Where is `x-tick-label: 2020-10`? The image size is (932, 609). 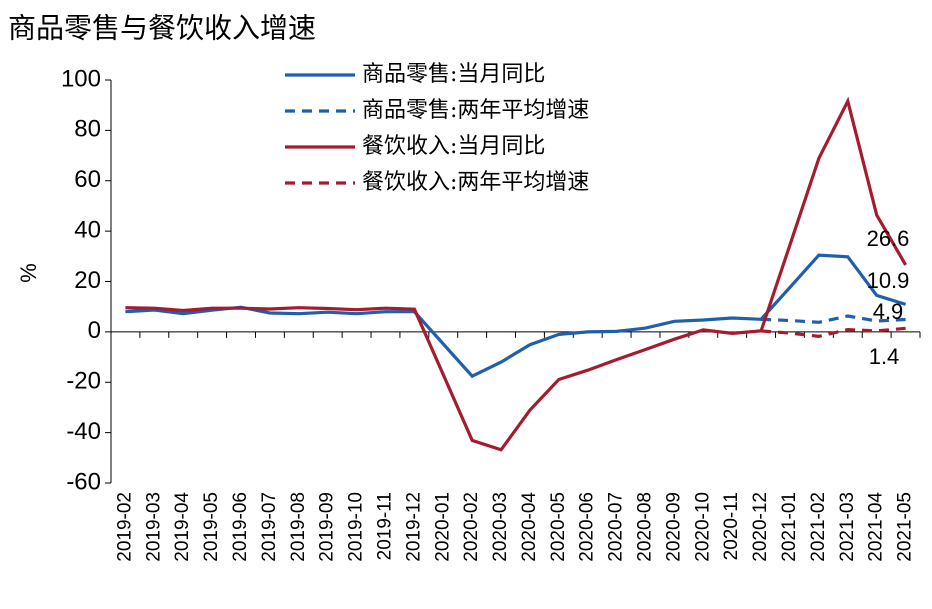 x-tick-label: 2020-10 is located at coordinates (702, 527).